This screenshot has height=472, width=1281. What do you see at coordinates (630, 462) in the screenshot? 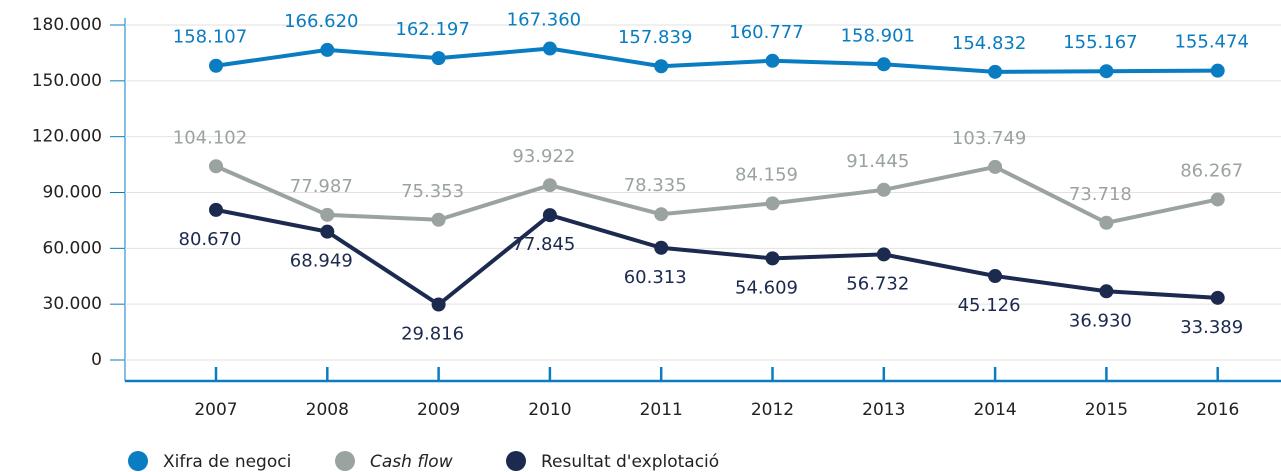
I see `legend-label: Resultat d'explotació` at bounding box center [630, 462].